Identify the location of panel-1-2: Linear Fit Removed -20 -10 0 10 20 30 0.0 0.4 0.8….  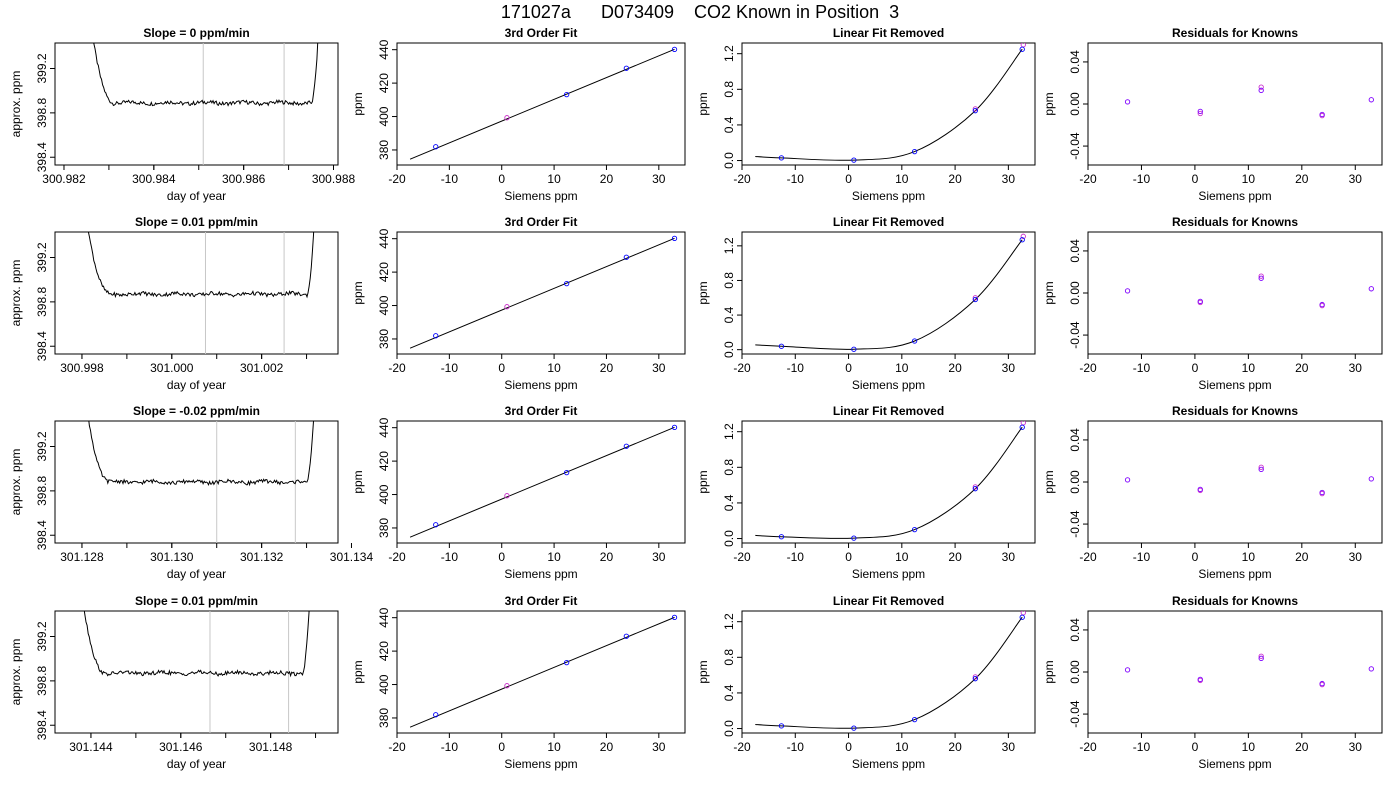
(866, 303).